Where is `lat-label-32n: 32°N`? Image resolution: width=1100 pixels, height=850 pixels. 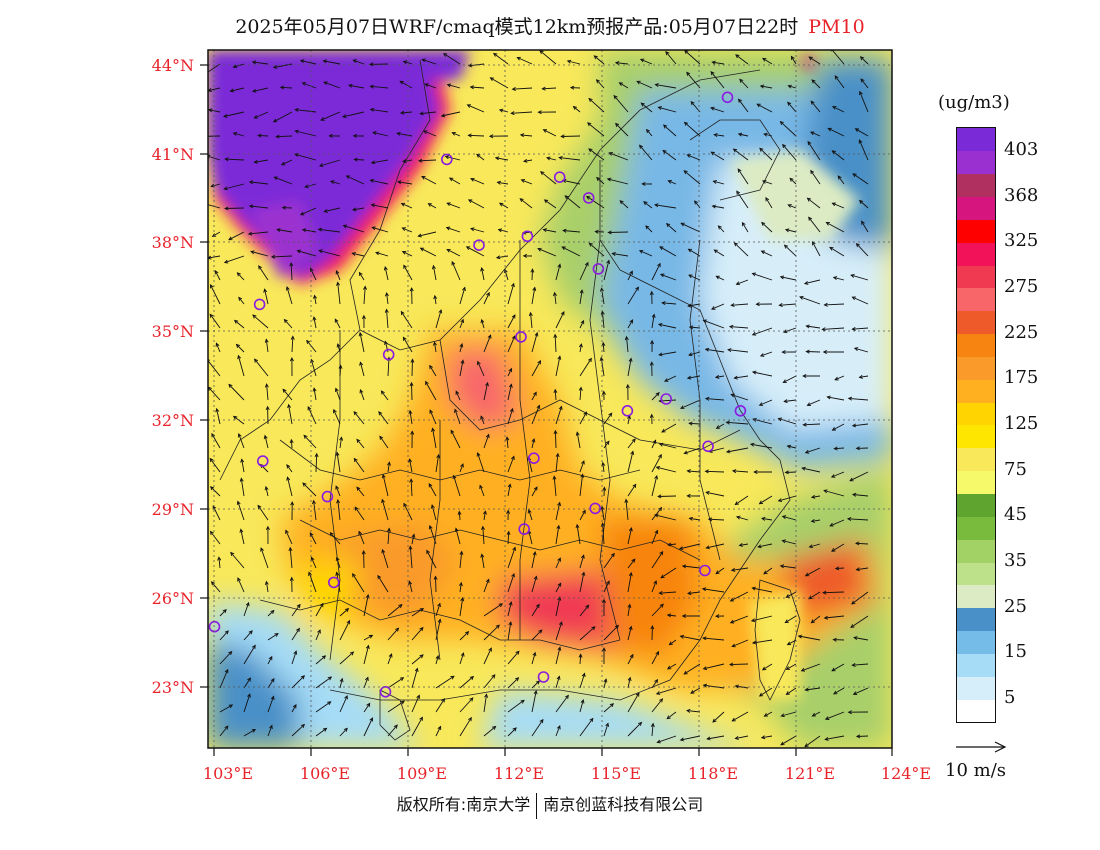 lat-label-32n: 32°N is located at coordinates (172, 420).